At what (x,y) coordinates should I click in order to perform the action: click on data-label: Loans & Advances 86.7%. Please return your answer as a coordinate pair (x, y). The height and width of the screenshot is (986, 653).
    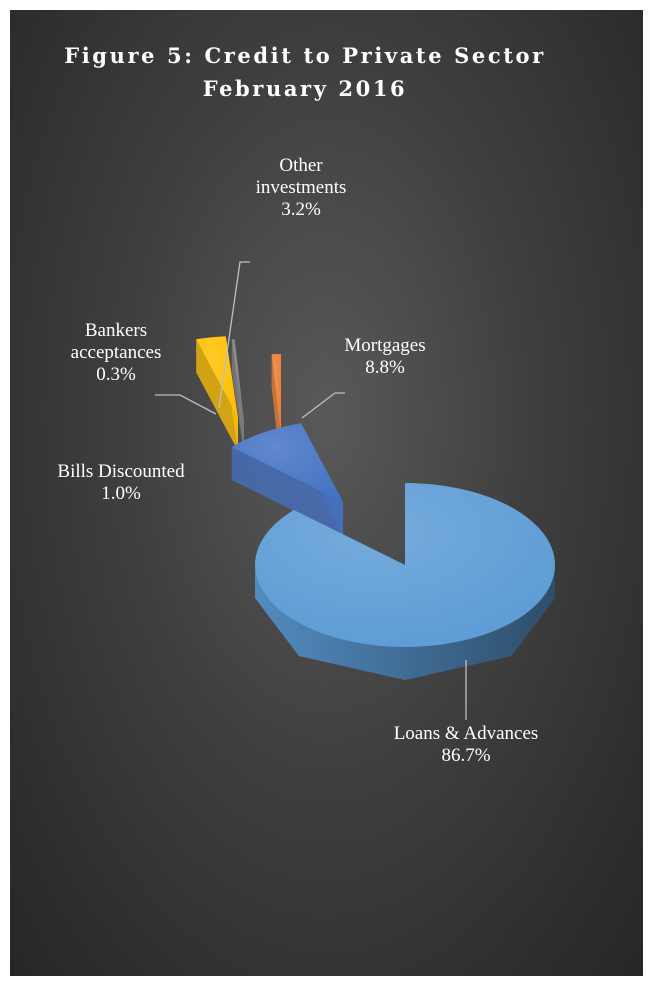
    Looking at the image, I should click on (466, 744).